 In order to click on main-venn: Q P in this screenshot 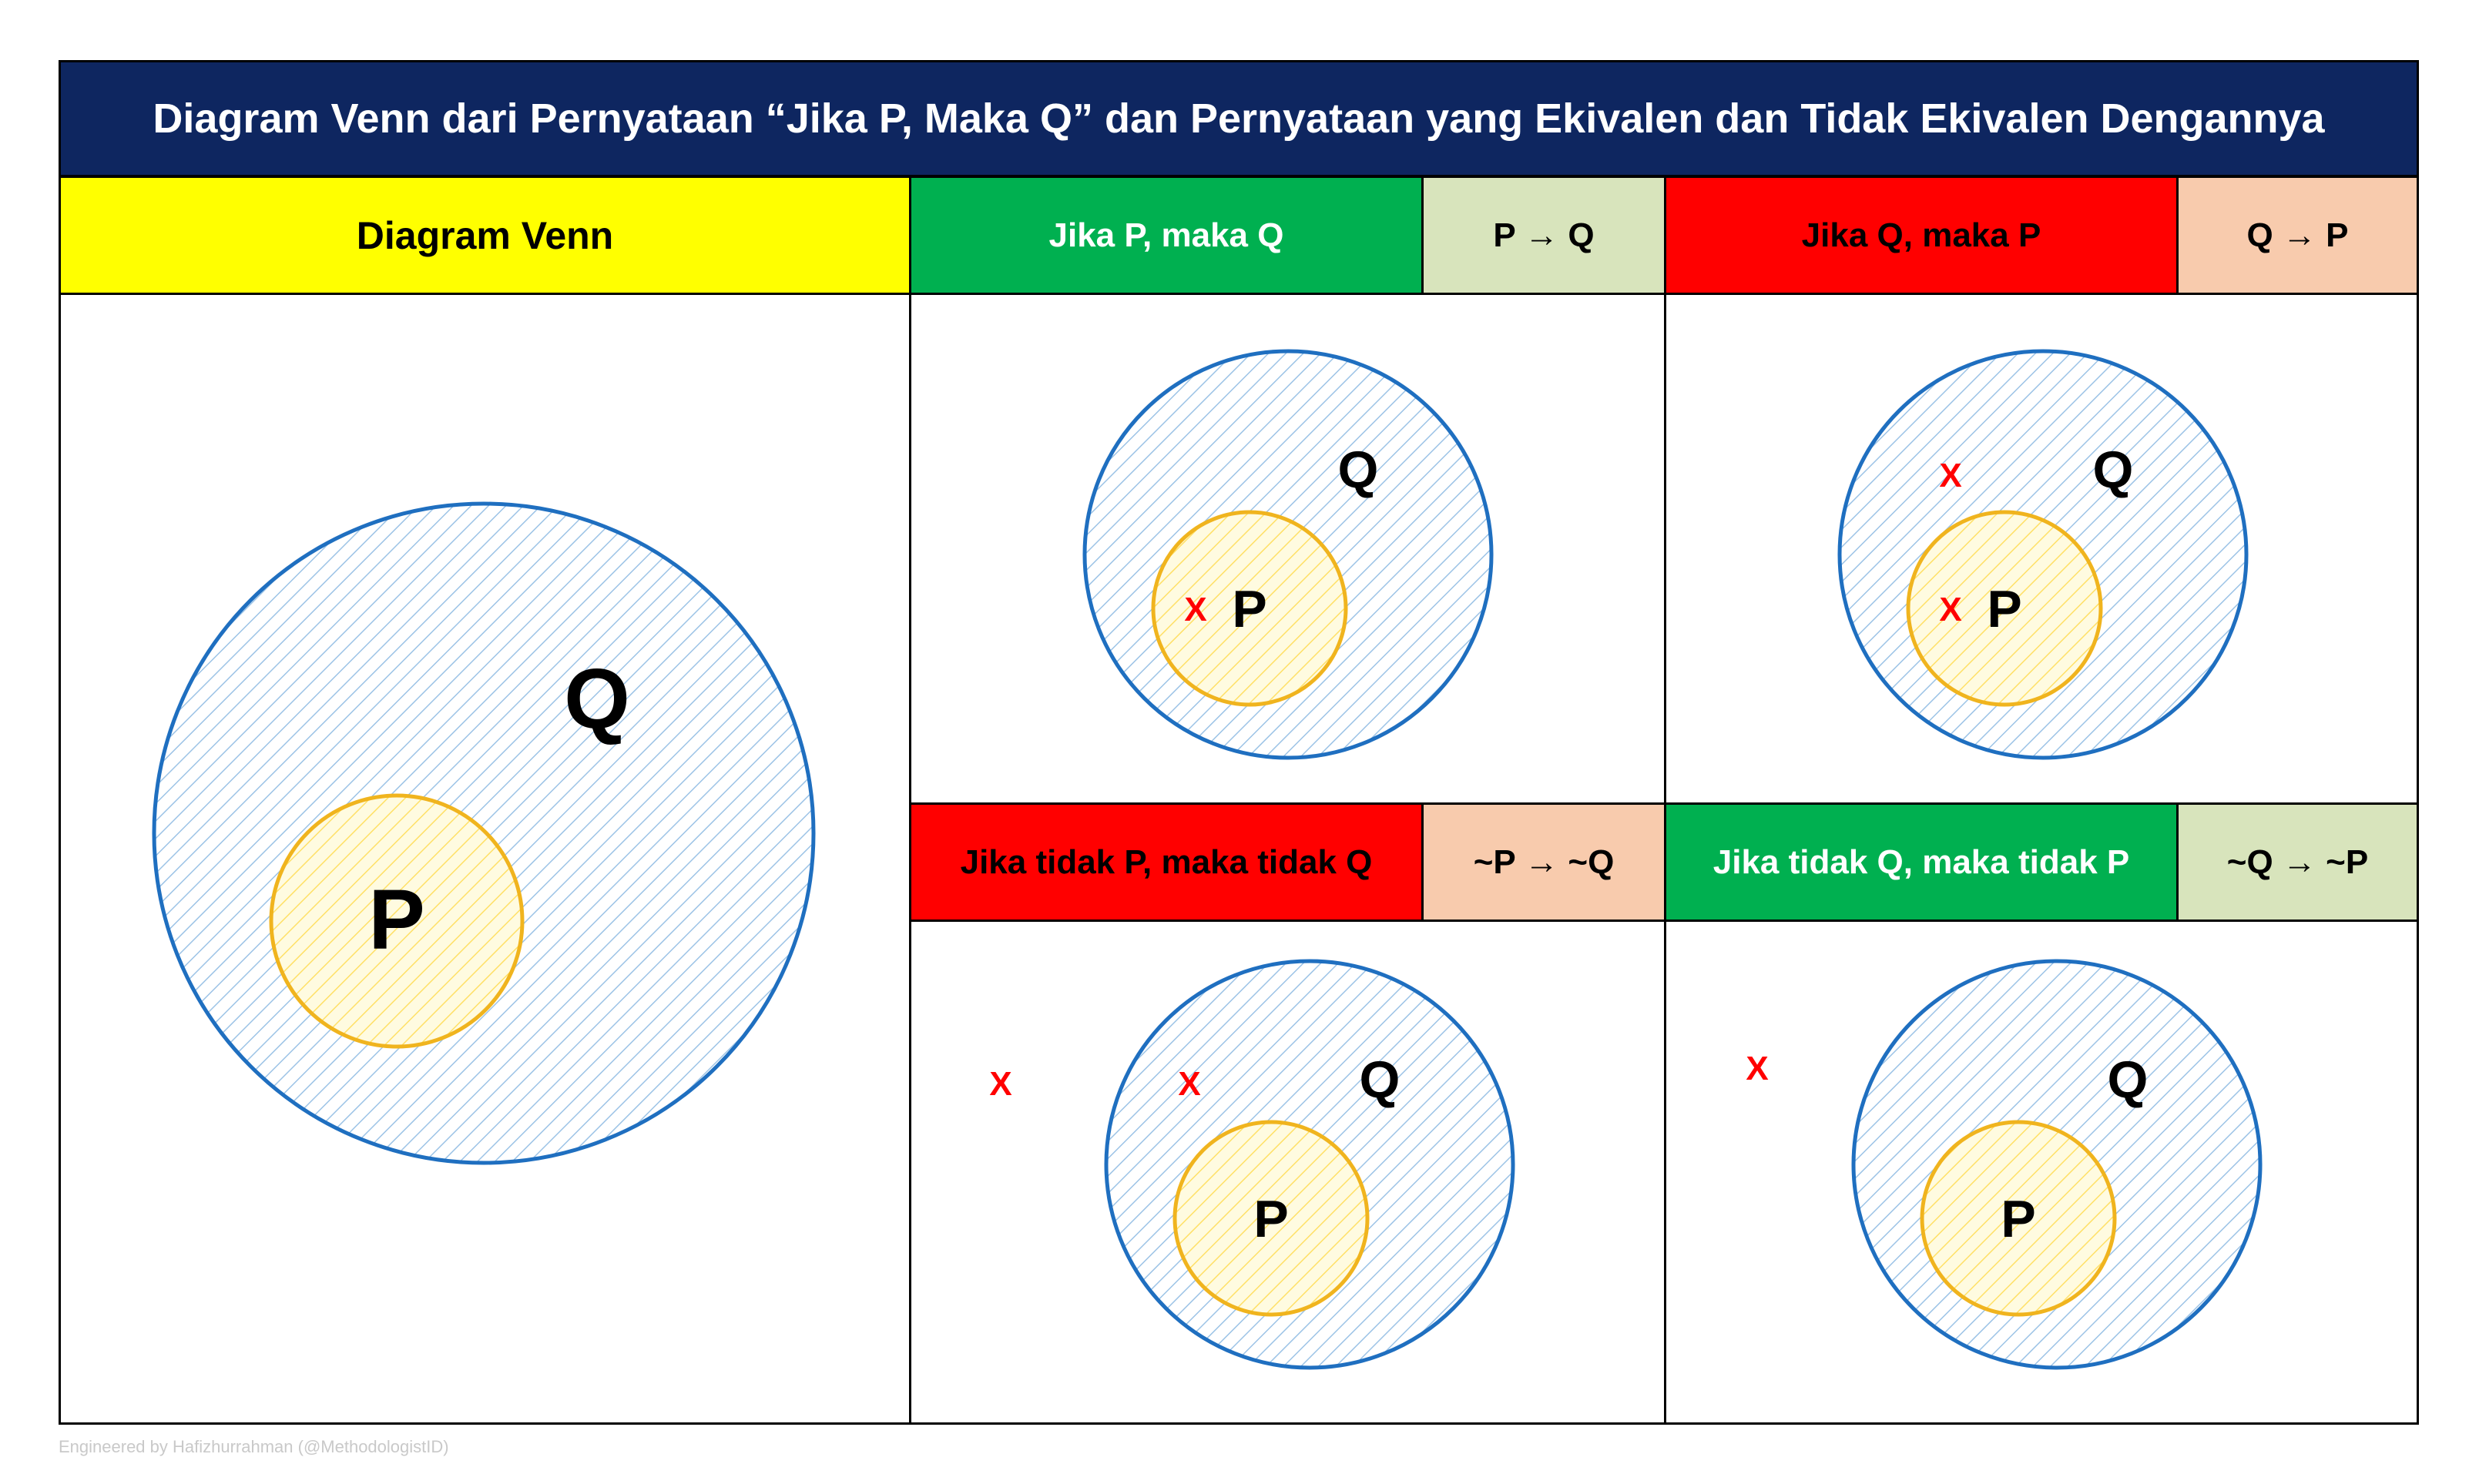, I will do `click(484, 833)`.